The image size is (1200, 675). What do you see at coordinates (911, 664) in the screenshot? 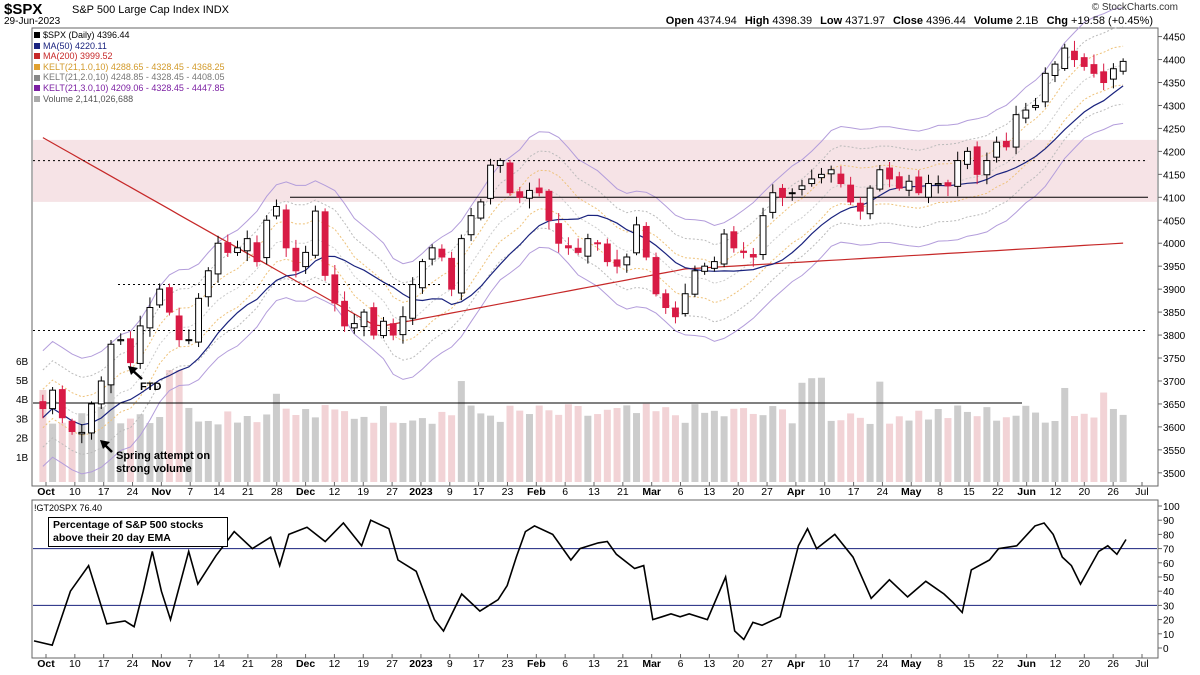
I see `date-tick-label: May` at bounding box center [911, 664].